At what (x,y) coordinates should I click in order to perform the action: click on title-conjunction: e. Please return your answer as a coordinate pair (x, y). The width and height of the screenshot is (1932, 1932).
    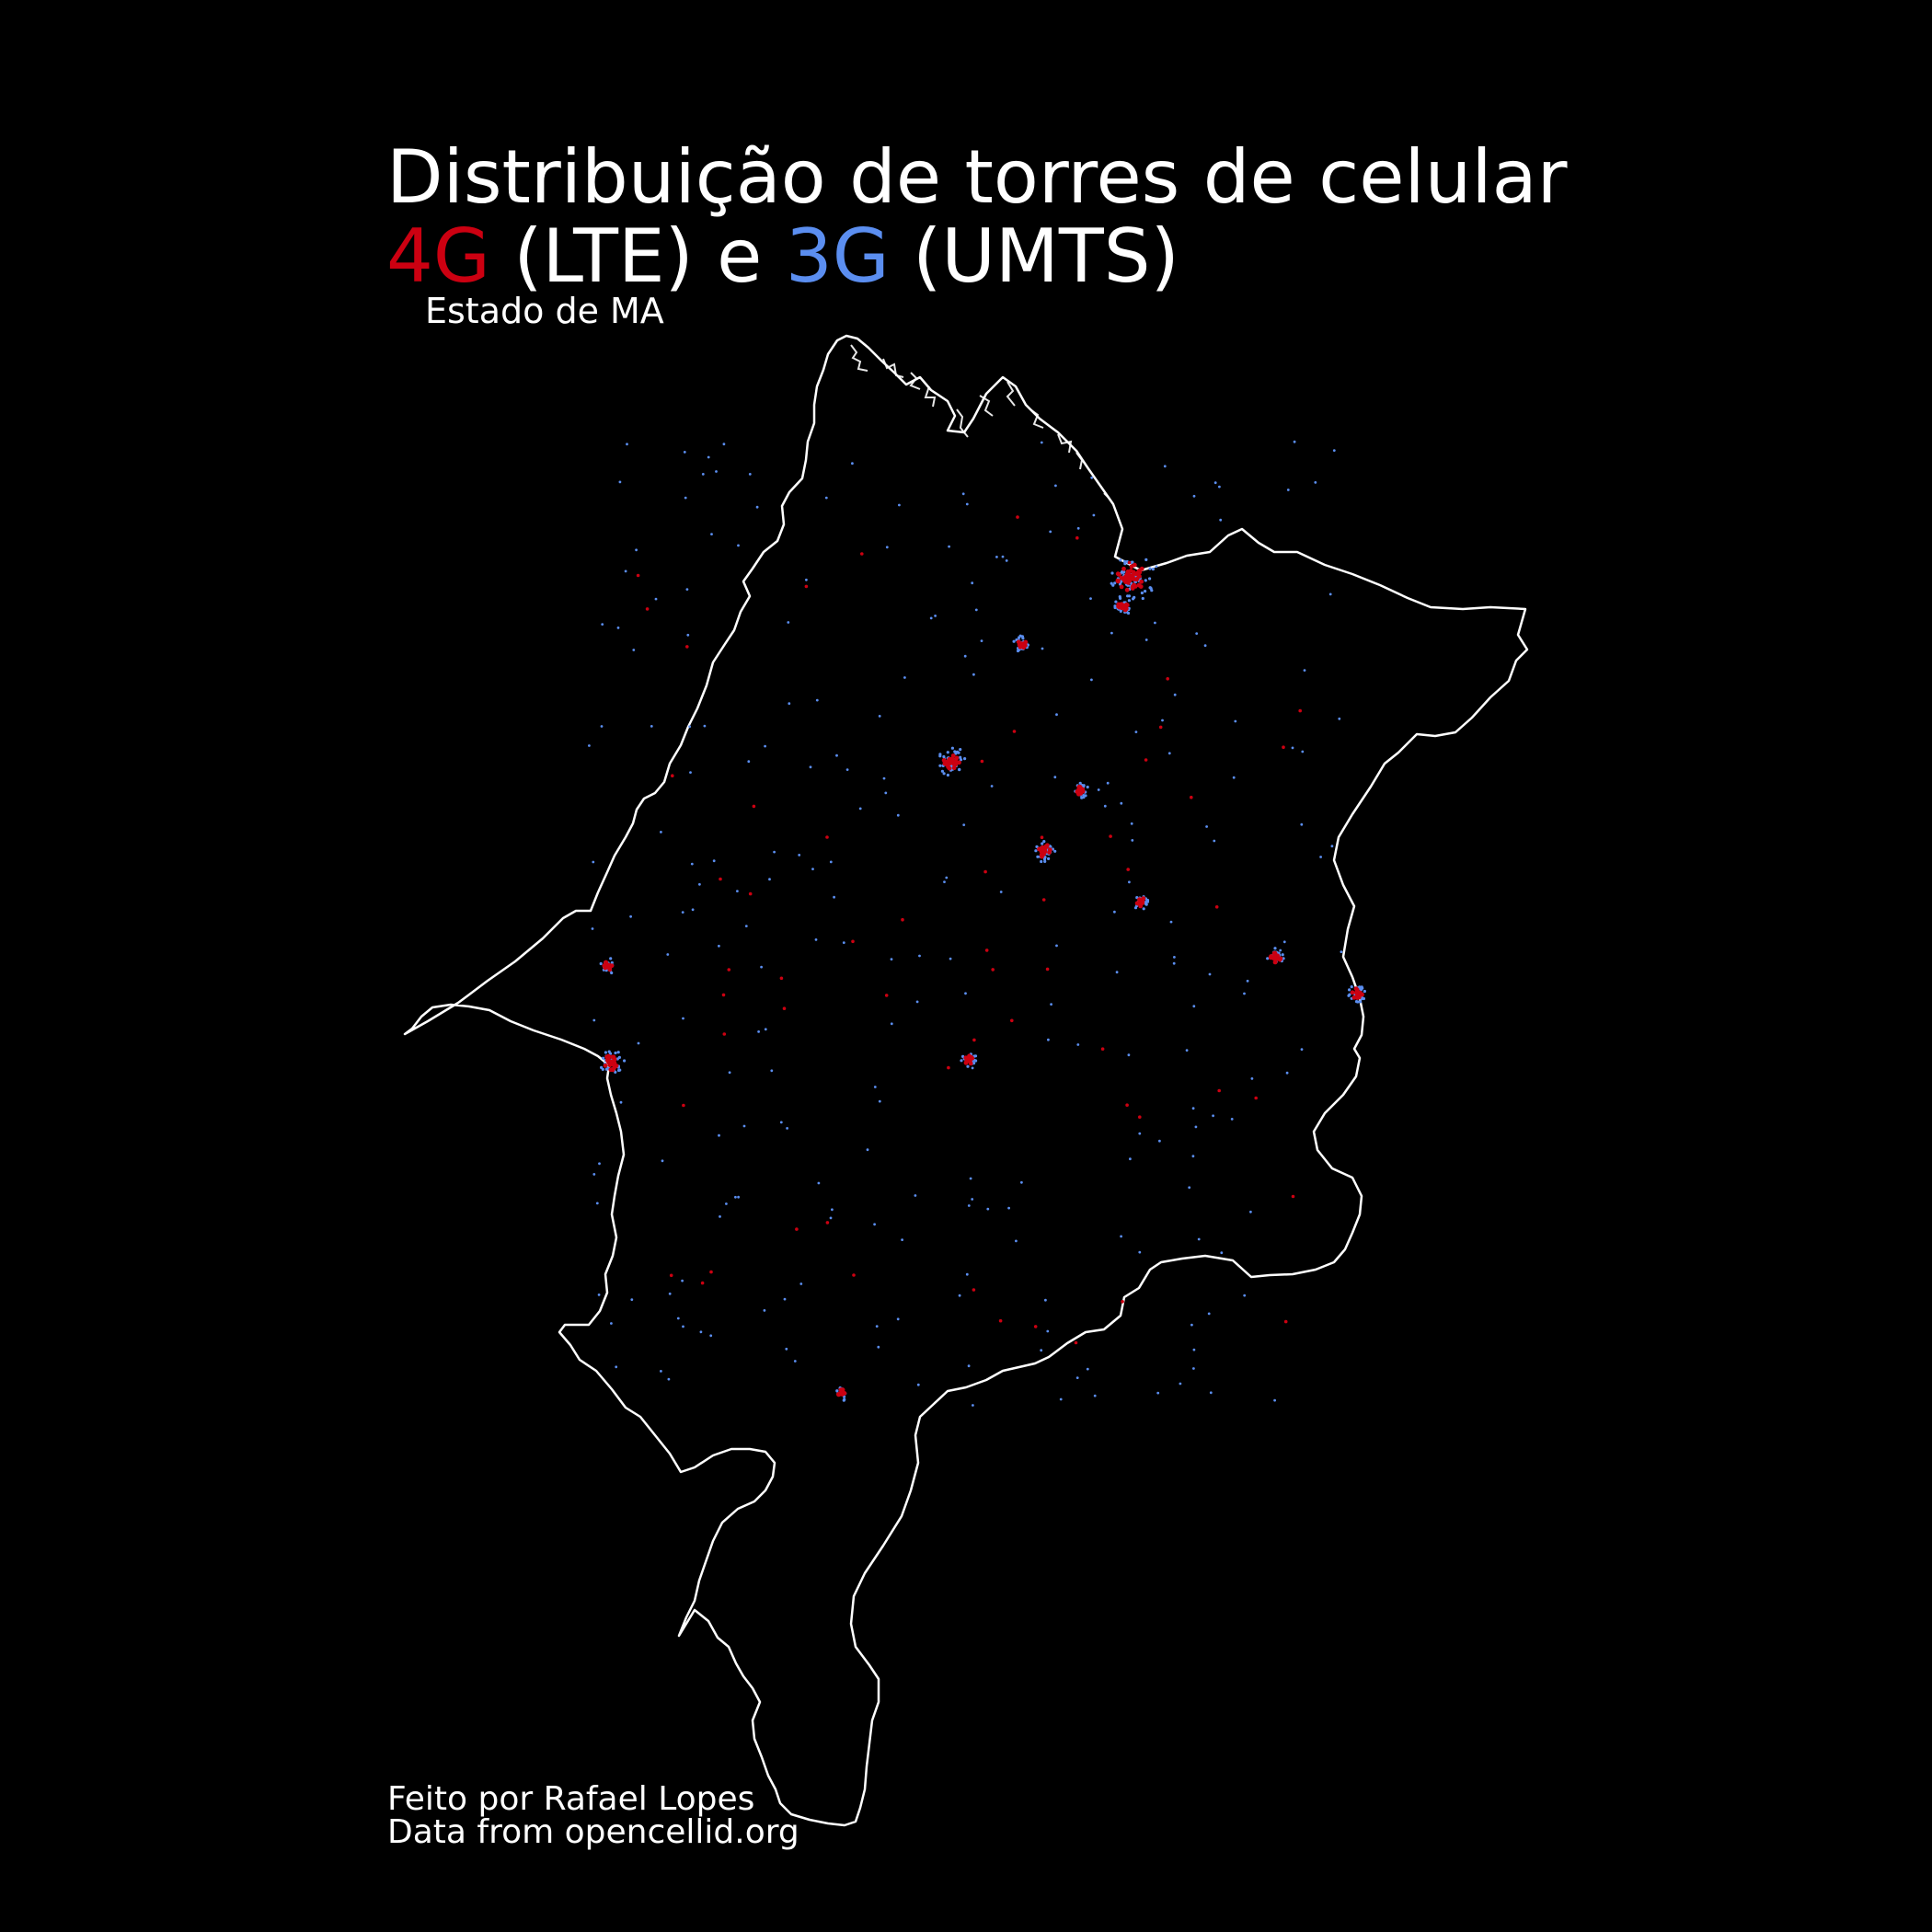
    Looking at the image, I should click on (740, 256).